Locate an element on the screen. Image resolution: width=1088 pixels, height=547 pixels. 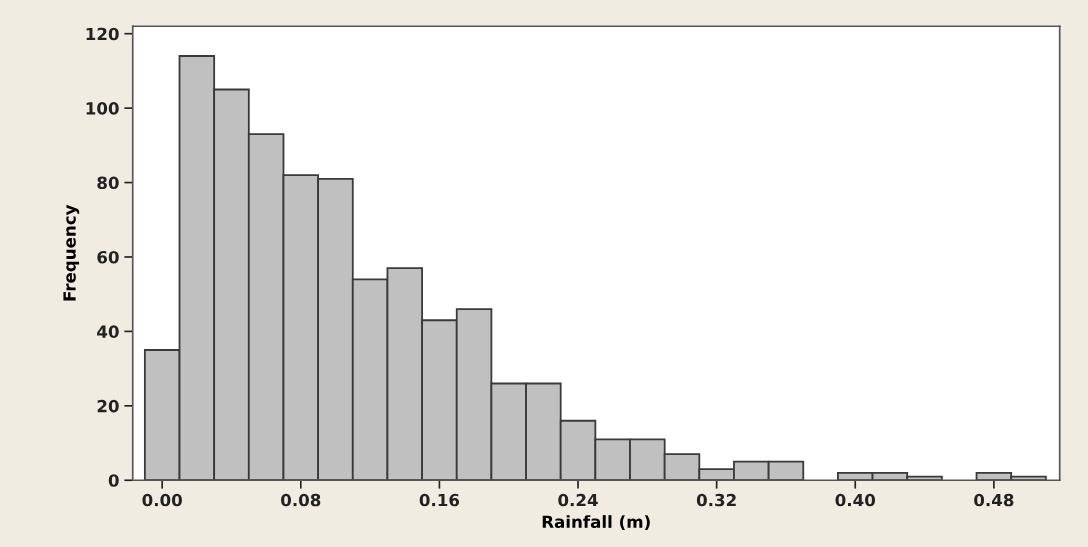
x-tick-label: 0.48 is located at coordinates (994, 500).